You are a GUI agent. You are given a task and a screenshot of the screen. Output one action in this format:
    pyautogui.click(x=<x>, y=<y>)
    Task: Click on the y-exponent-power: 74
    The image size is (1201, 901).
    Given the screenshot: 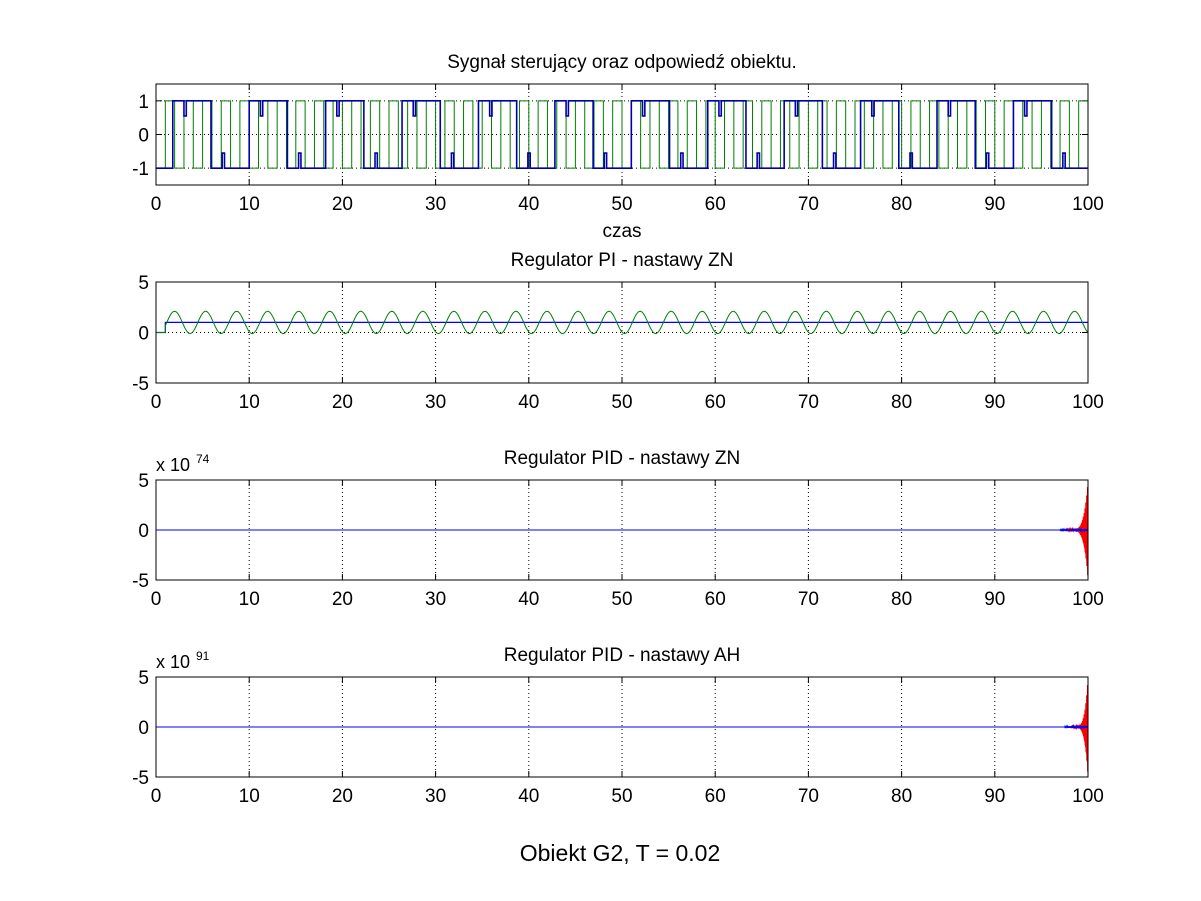 What is the action you would take?
    pyautogui.click(x=203, y=459)
    